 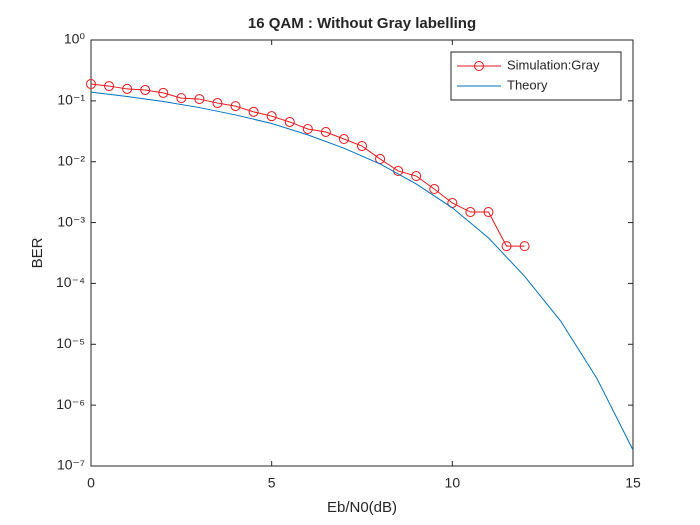 I want to click on legend-box, so click(x=536, y=76).